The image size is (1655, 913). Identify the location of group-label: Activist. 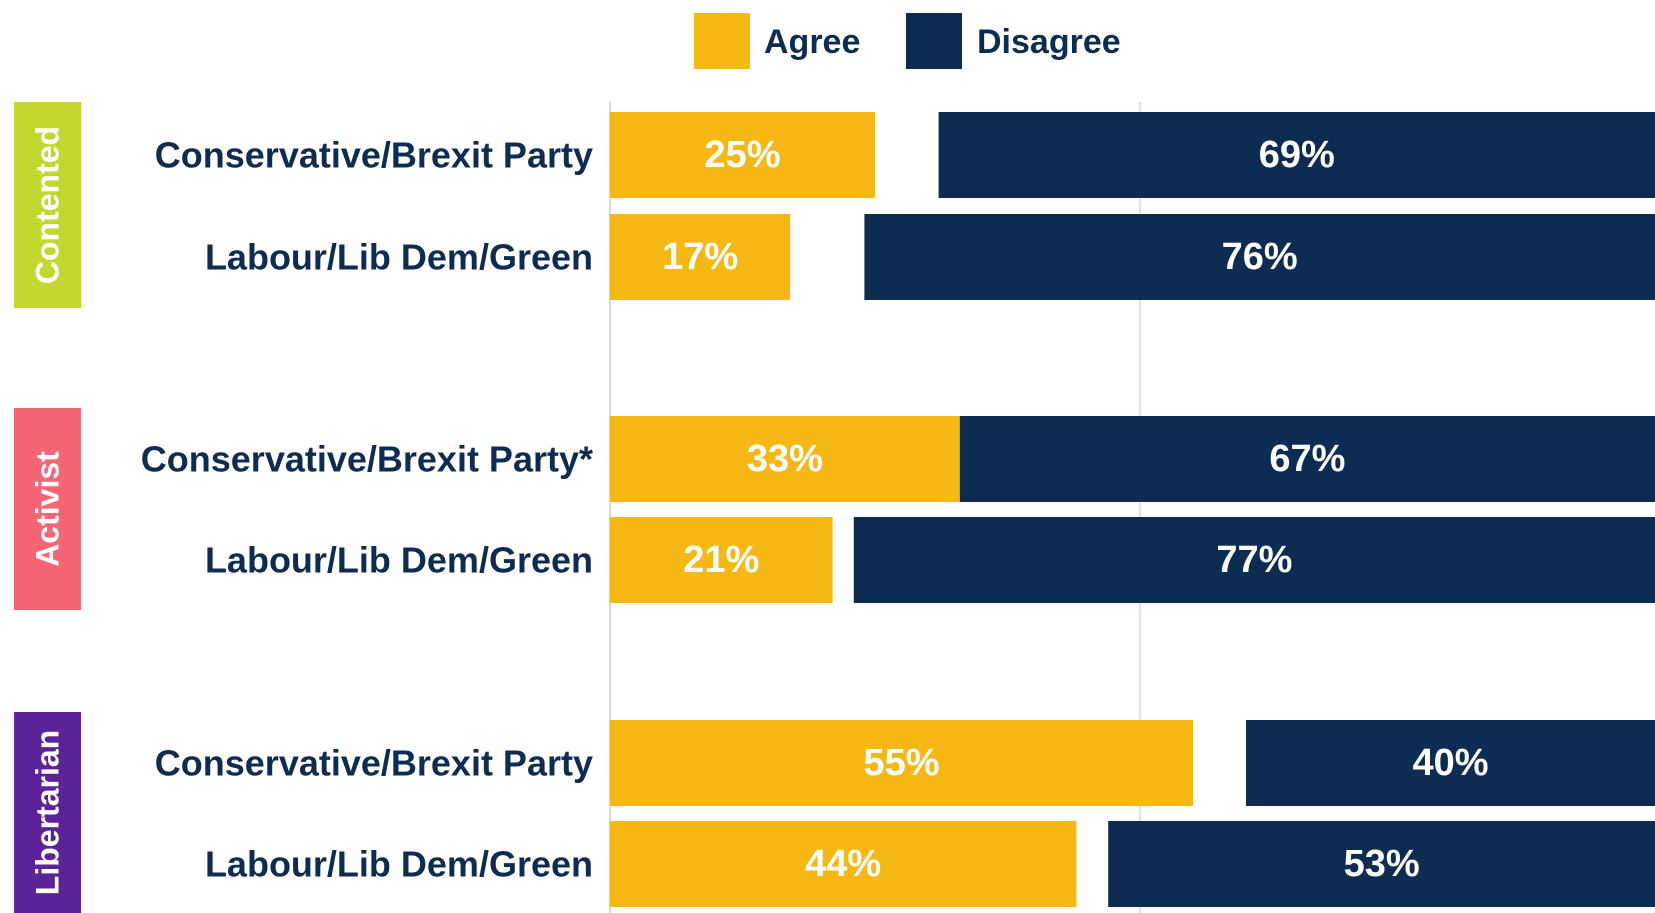
(48, 509).